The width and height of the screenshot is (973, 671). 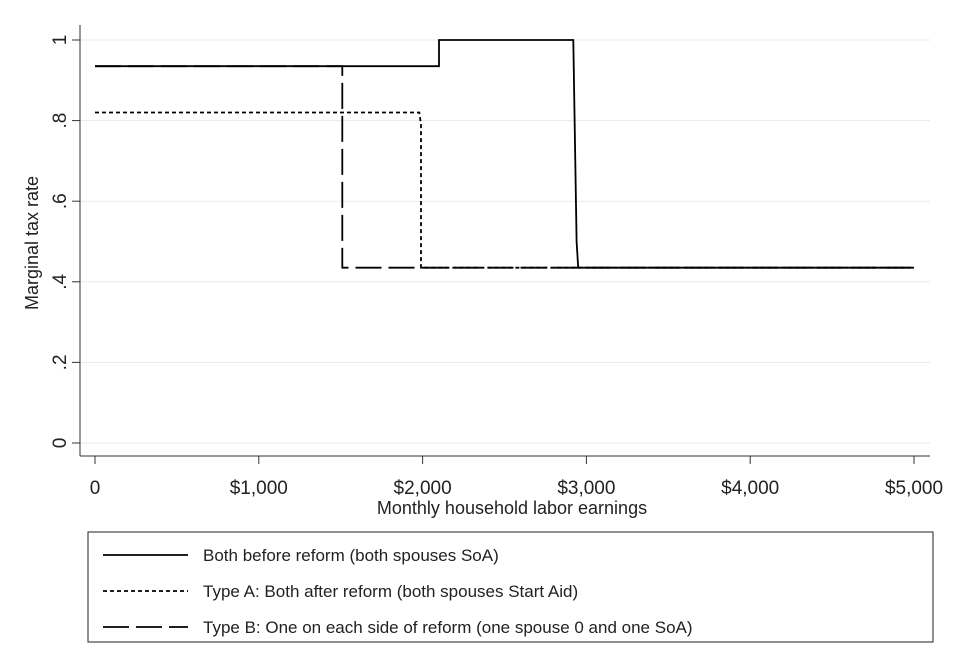 I want to click on y-tick-label: .6, so click(x=60, y=201).